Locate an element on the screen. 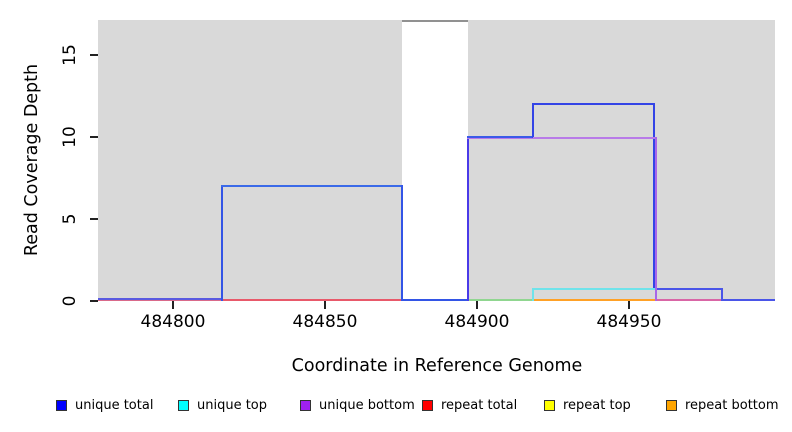 The image size is (792, 432). x-axis-title: Coordinate in Reference Genome is located at coordinates (437, 366).